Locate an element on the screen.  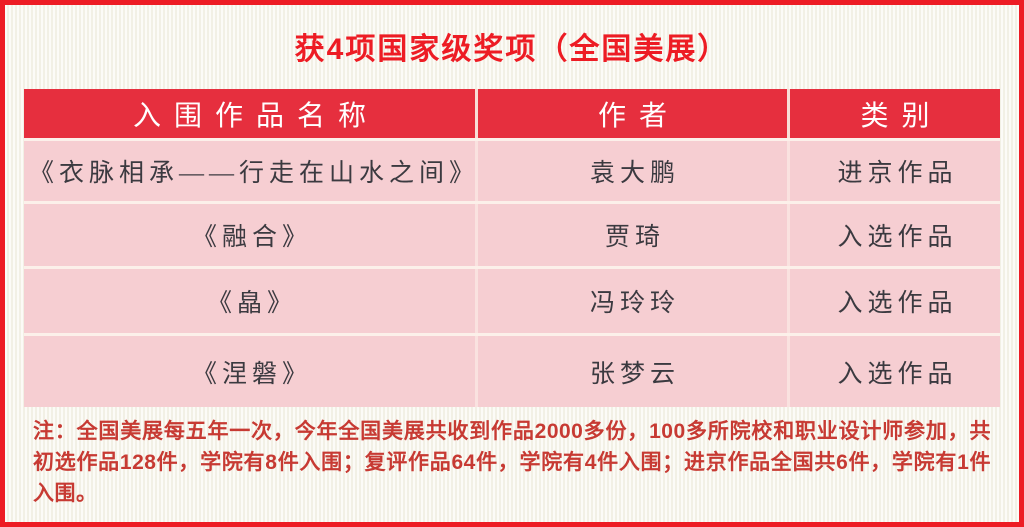
table-row: 《涅磐》 张梦云 入选作品 is located at coordinates (512, 370).